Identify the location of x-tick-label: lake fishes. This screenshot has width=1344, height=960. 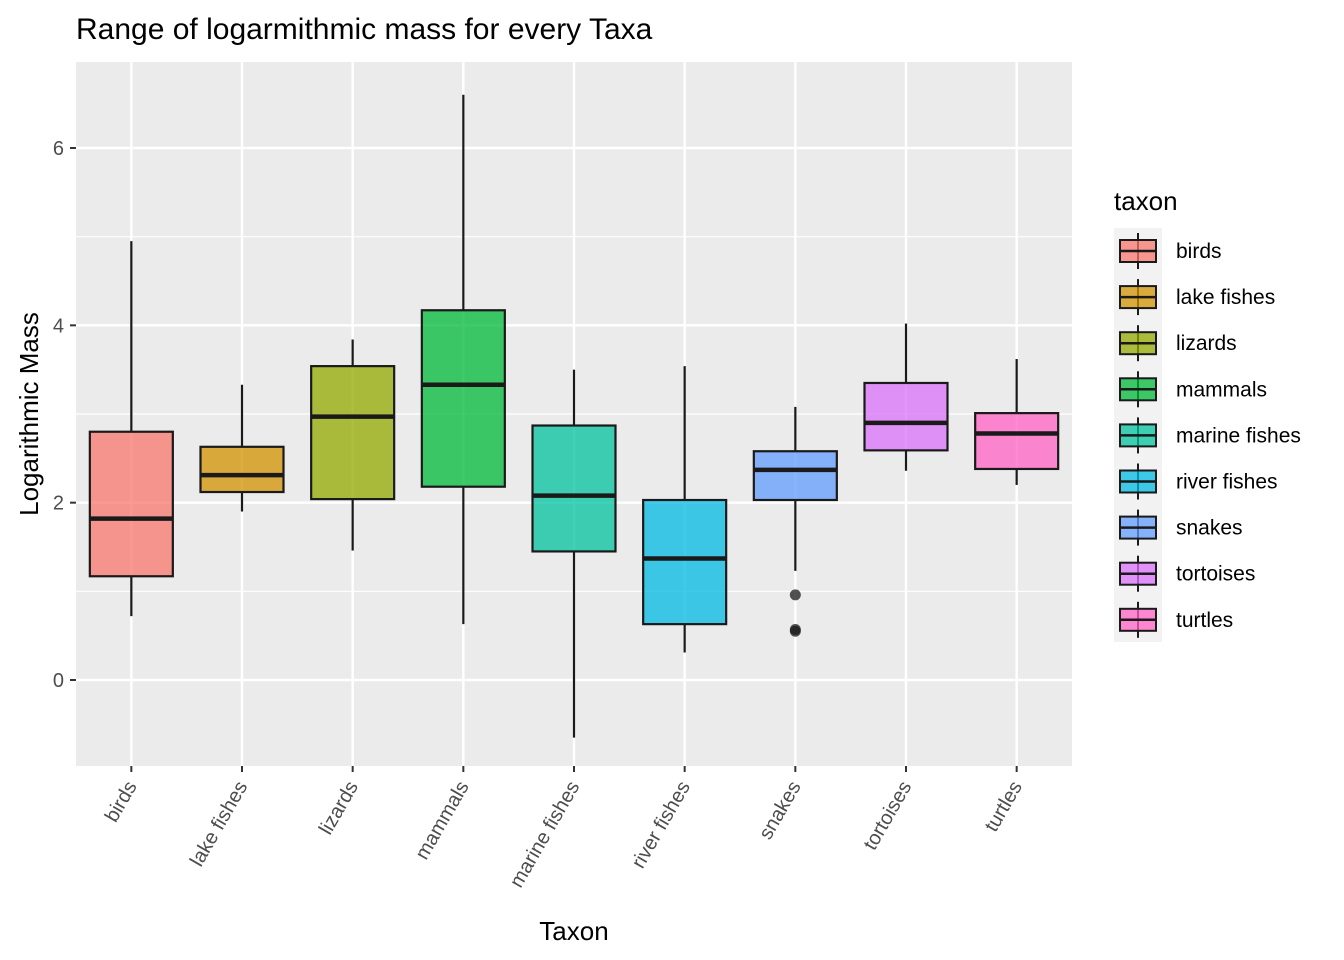
(219, 824).